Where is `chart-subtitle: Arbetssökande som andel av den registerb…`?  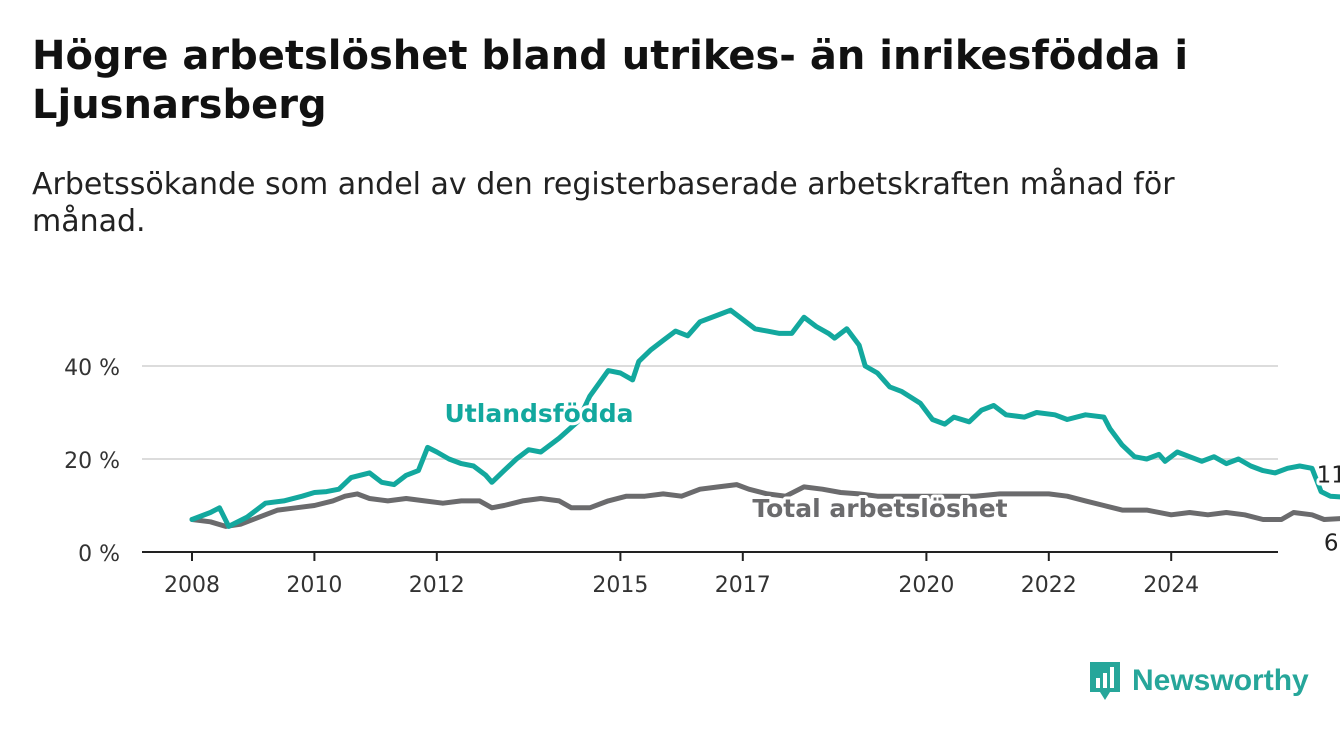 chart-subtitle: Arbetssökande som andel av den registerb… is located at coordinates (603, 203).